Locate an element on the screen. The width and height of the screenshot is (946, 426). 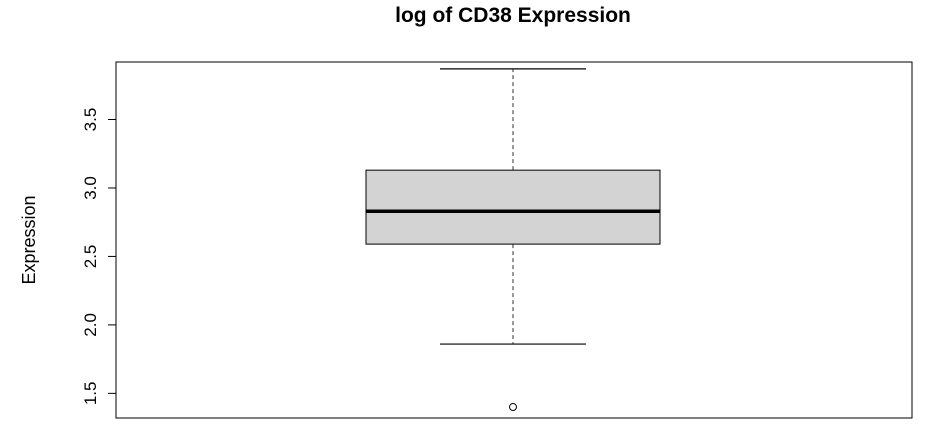
y-tick-label: 2.0 is located at coordinates (90, 325).